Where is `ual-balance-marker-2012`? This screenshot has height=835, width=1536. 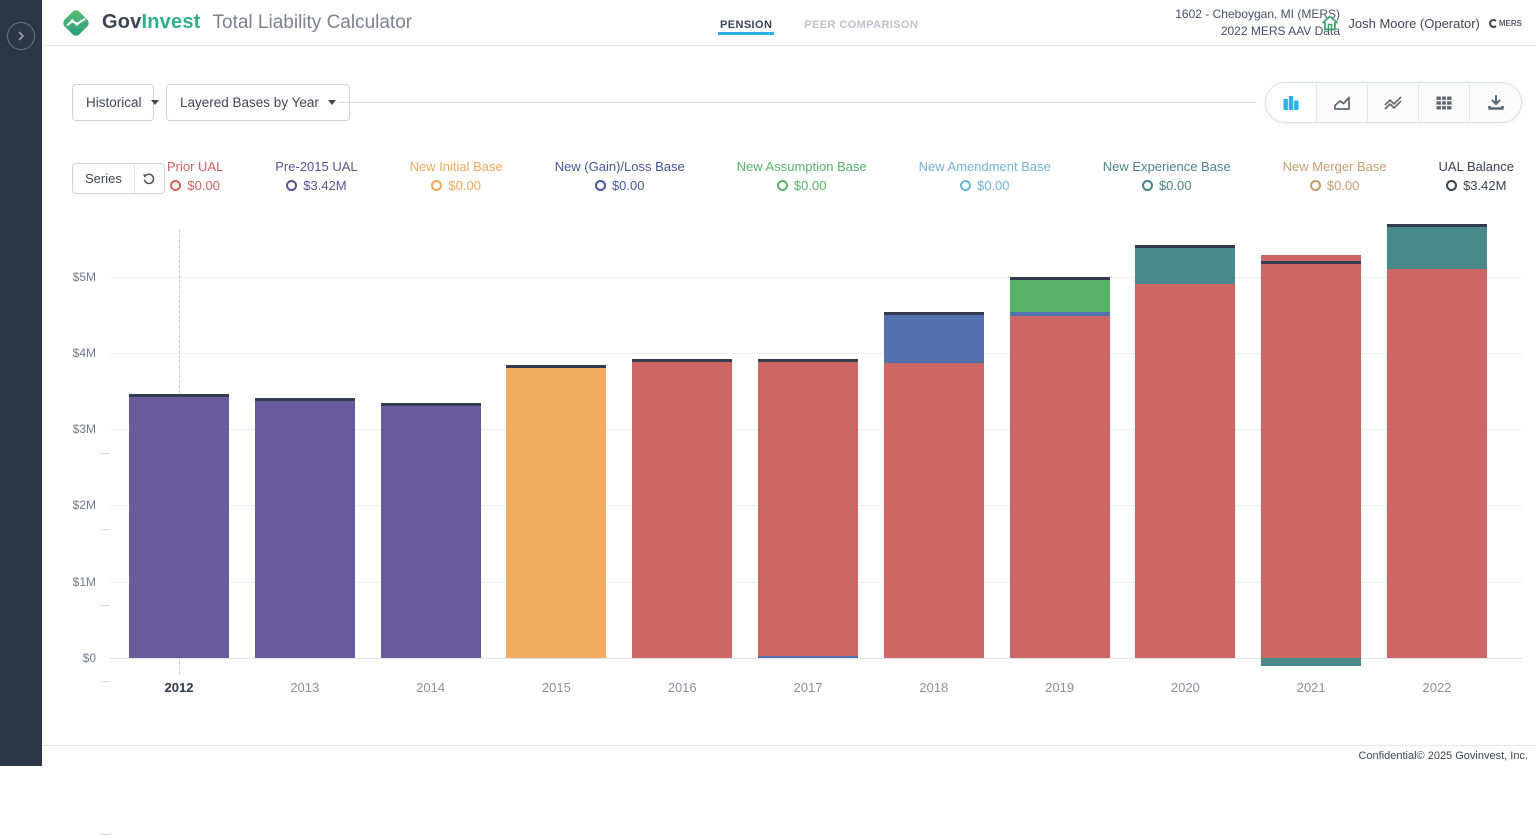 ual-balance-marker-2012 is located at coordinates (179, 395).